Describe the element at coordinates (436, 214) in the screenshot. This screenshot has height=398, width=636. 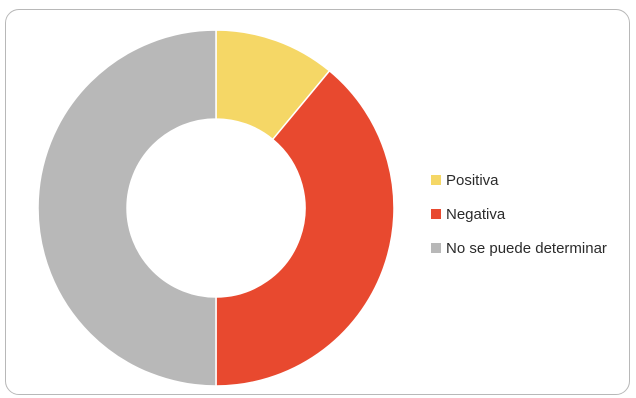
I see `legend-swatch-negativa` at that location.